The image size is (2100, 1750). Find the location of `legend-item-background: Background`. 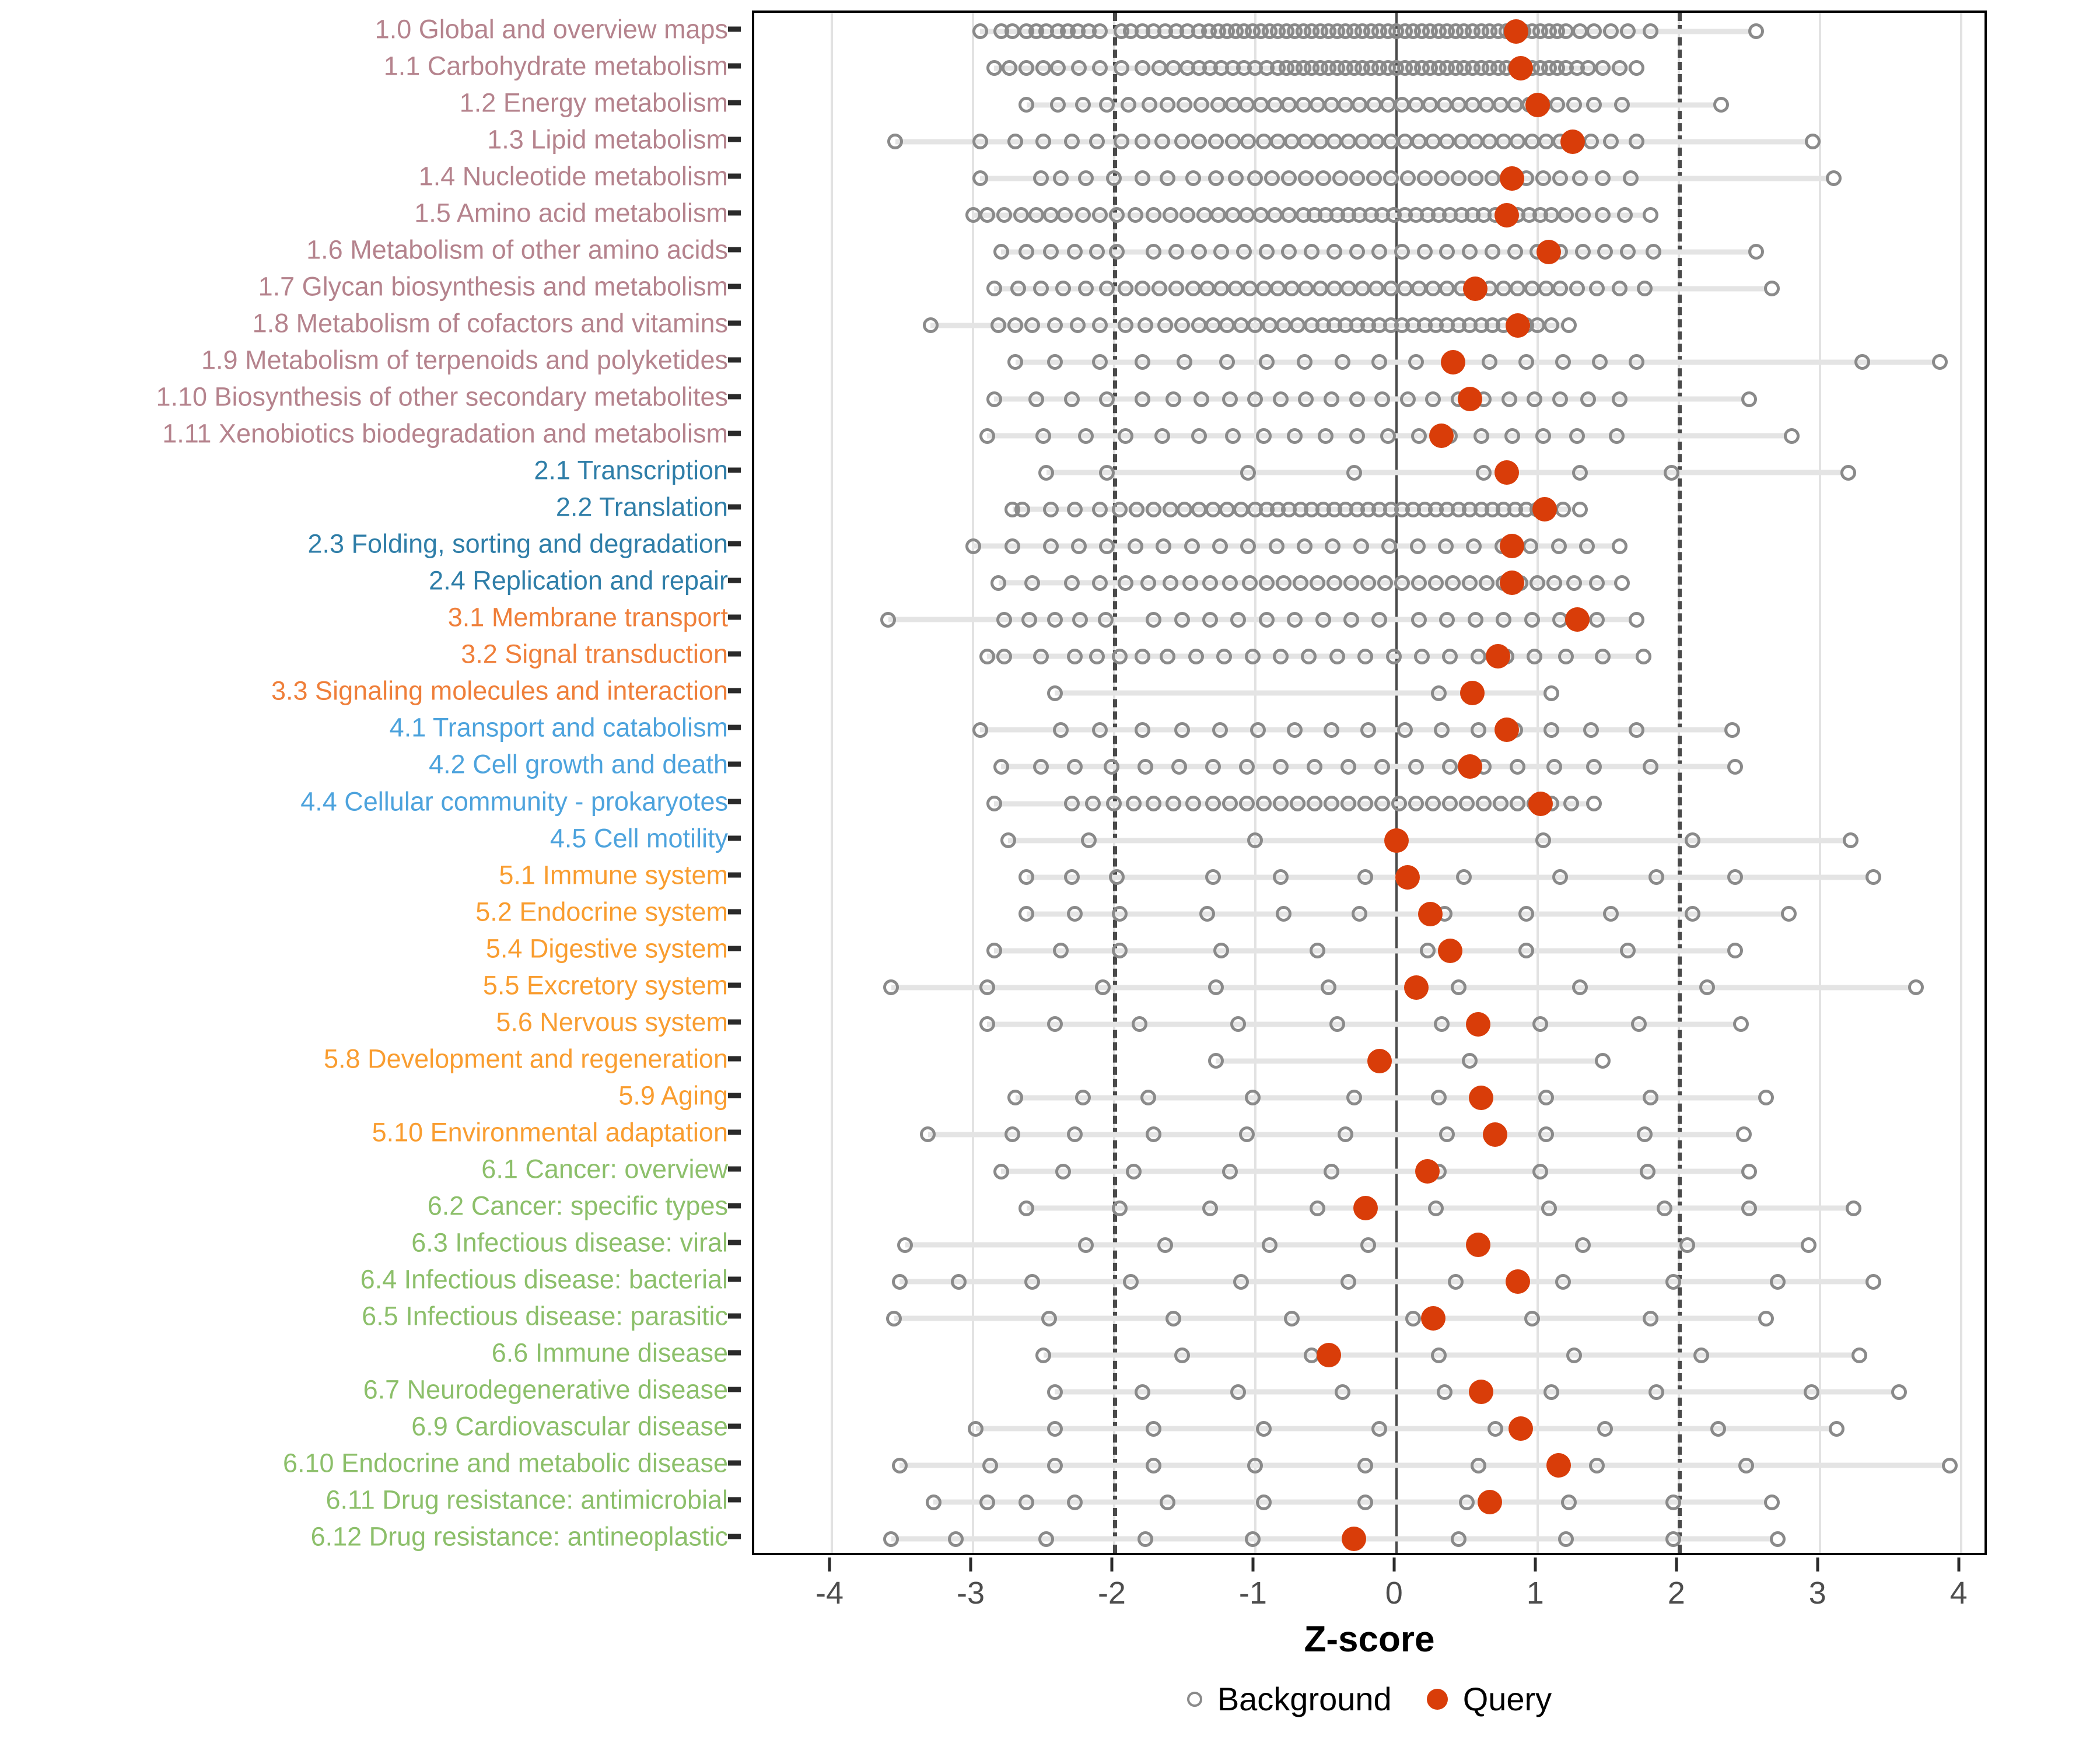

legend-item-background: Background is located at coordinates (1289, 1699).